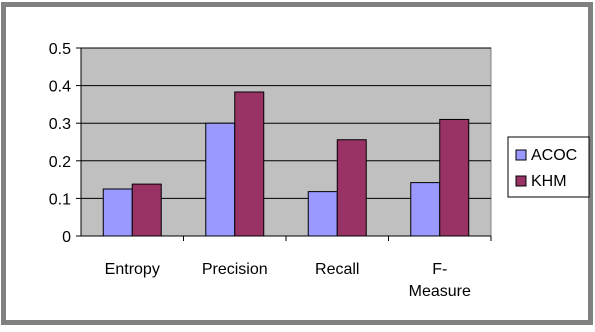 This screenshot has height=332, width=595. Describe the element at coordinates (60, 162) in the screenshot. I see `y-tick-label: 0.2` at that location.